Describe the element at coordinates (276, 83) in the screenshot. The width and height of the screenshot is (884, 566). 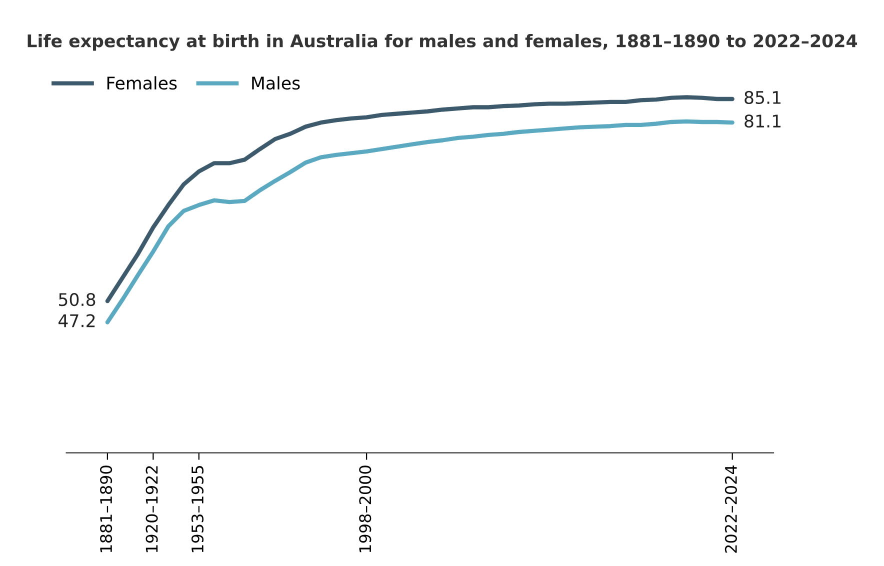
I see `legend-label: Males` at that location.